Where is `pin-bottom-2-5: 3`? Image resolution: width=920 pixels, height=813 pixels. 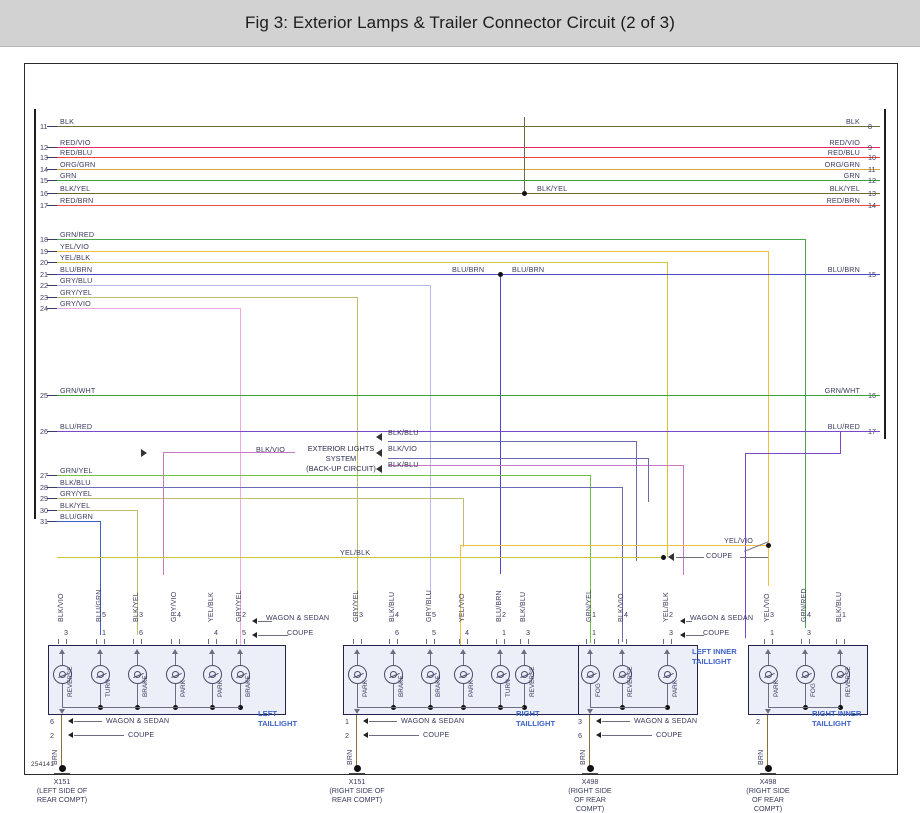
pin-bottom-2-5: 3 is located at coordinates (528, 632).